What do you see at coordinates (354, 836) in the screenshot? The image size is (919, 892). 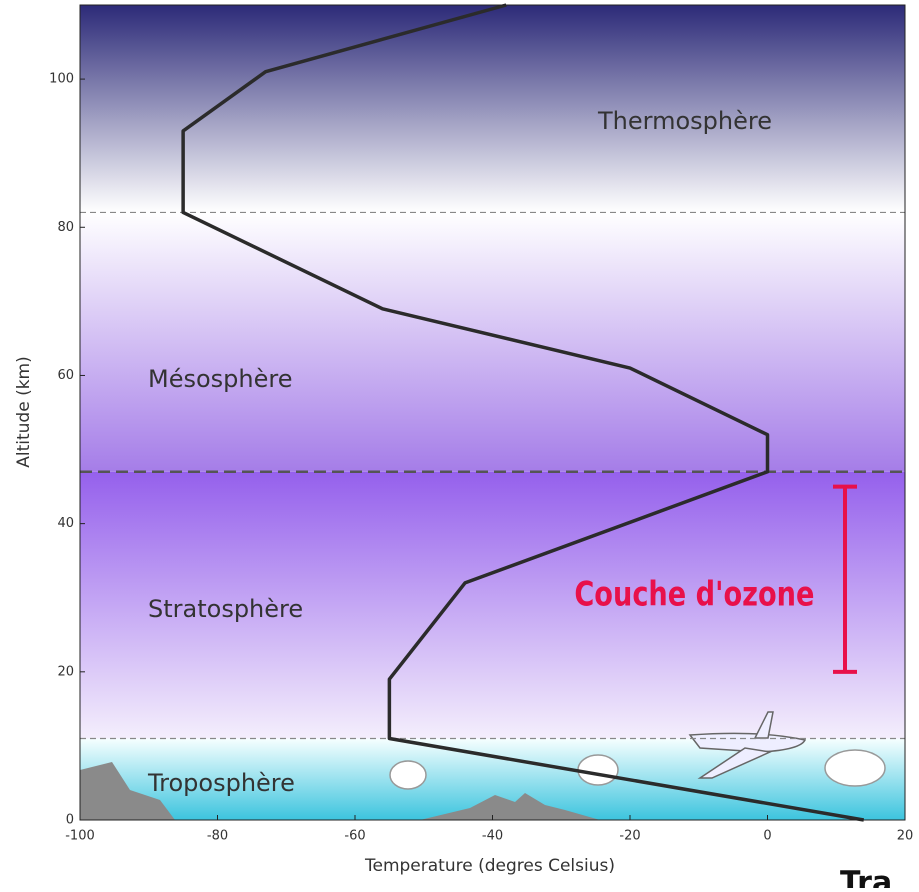 I see `x-tick-label: -60` at bounding box center [354, 836].